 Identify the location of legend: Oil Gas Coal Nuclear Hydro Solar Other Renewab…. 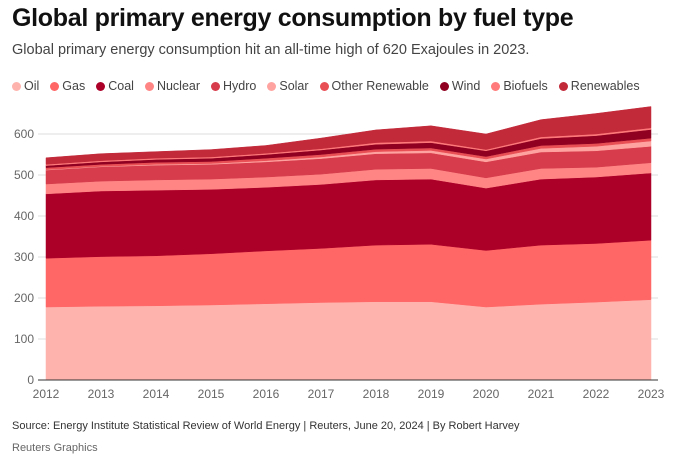
(326, 86).